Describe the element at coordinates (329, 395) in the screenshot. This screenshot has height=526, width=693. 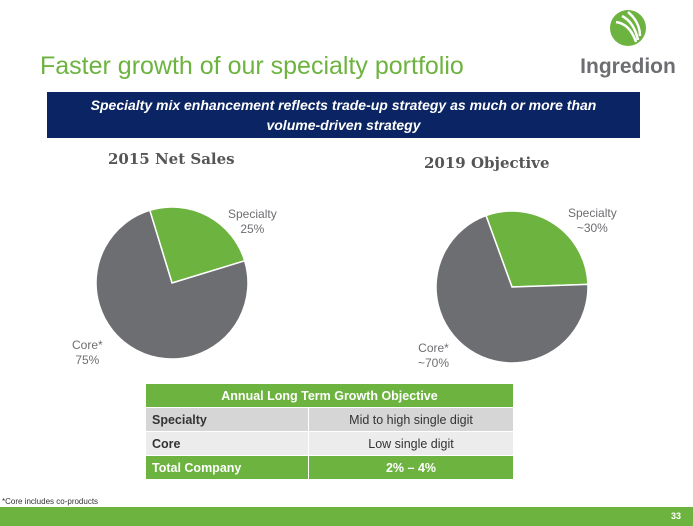
I see `table-header: Annual Long Term Growth Objective` at that location.